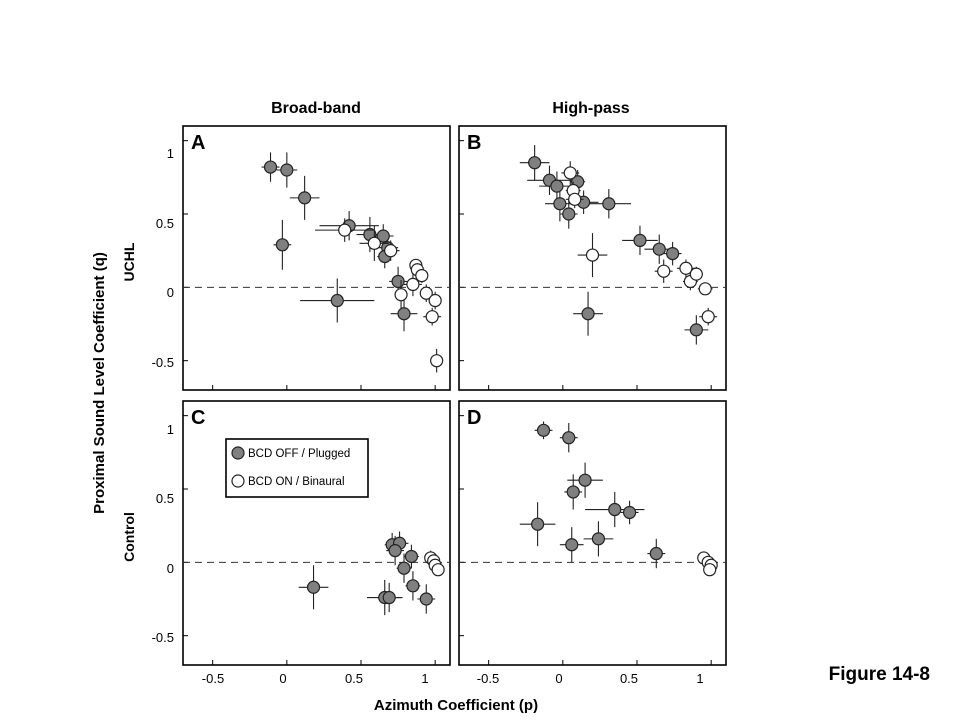 The height and width of the screenshot is (720, 960). I want to click on legend-marker-open, so click(238, 481).